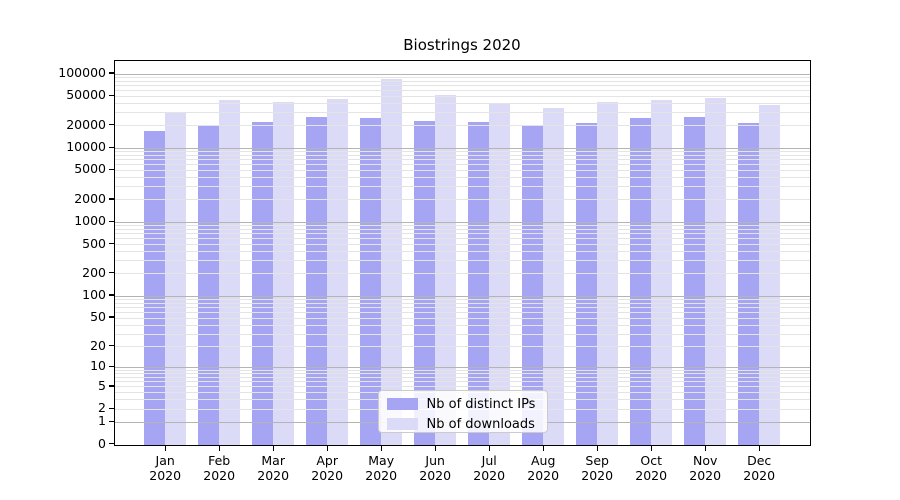 Image resolution: width=900 pixels, height=500 pixels. Describe the element at coordinates (381, 468) in the screenshot. I see `x-tick-label: May 2020` at that location.